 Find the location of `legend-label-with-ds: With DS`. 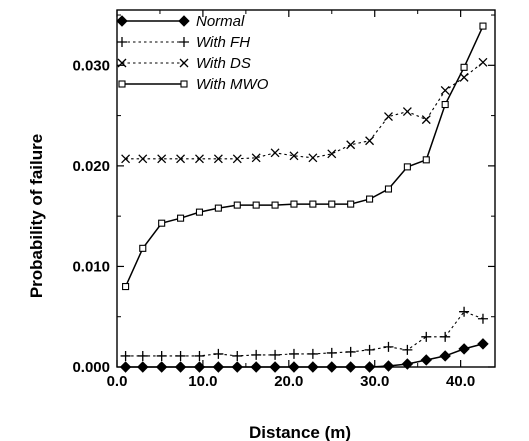

legend-label-with-ds: With DS is located at coordinates (223, 63).